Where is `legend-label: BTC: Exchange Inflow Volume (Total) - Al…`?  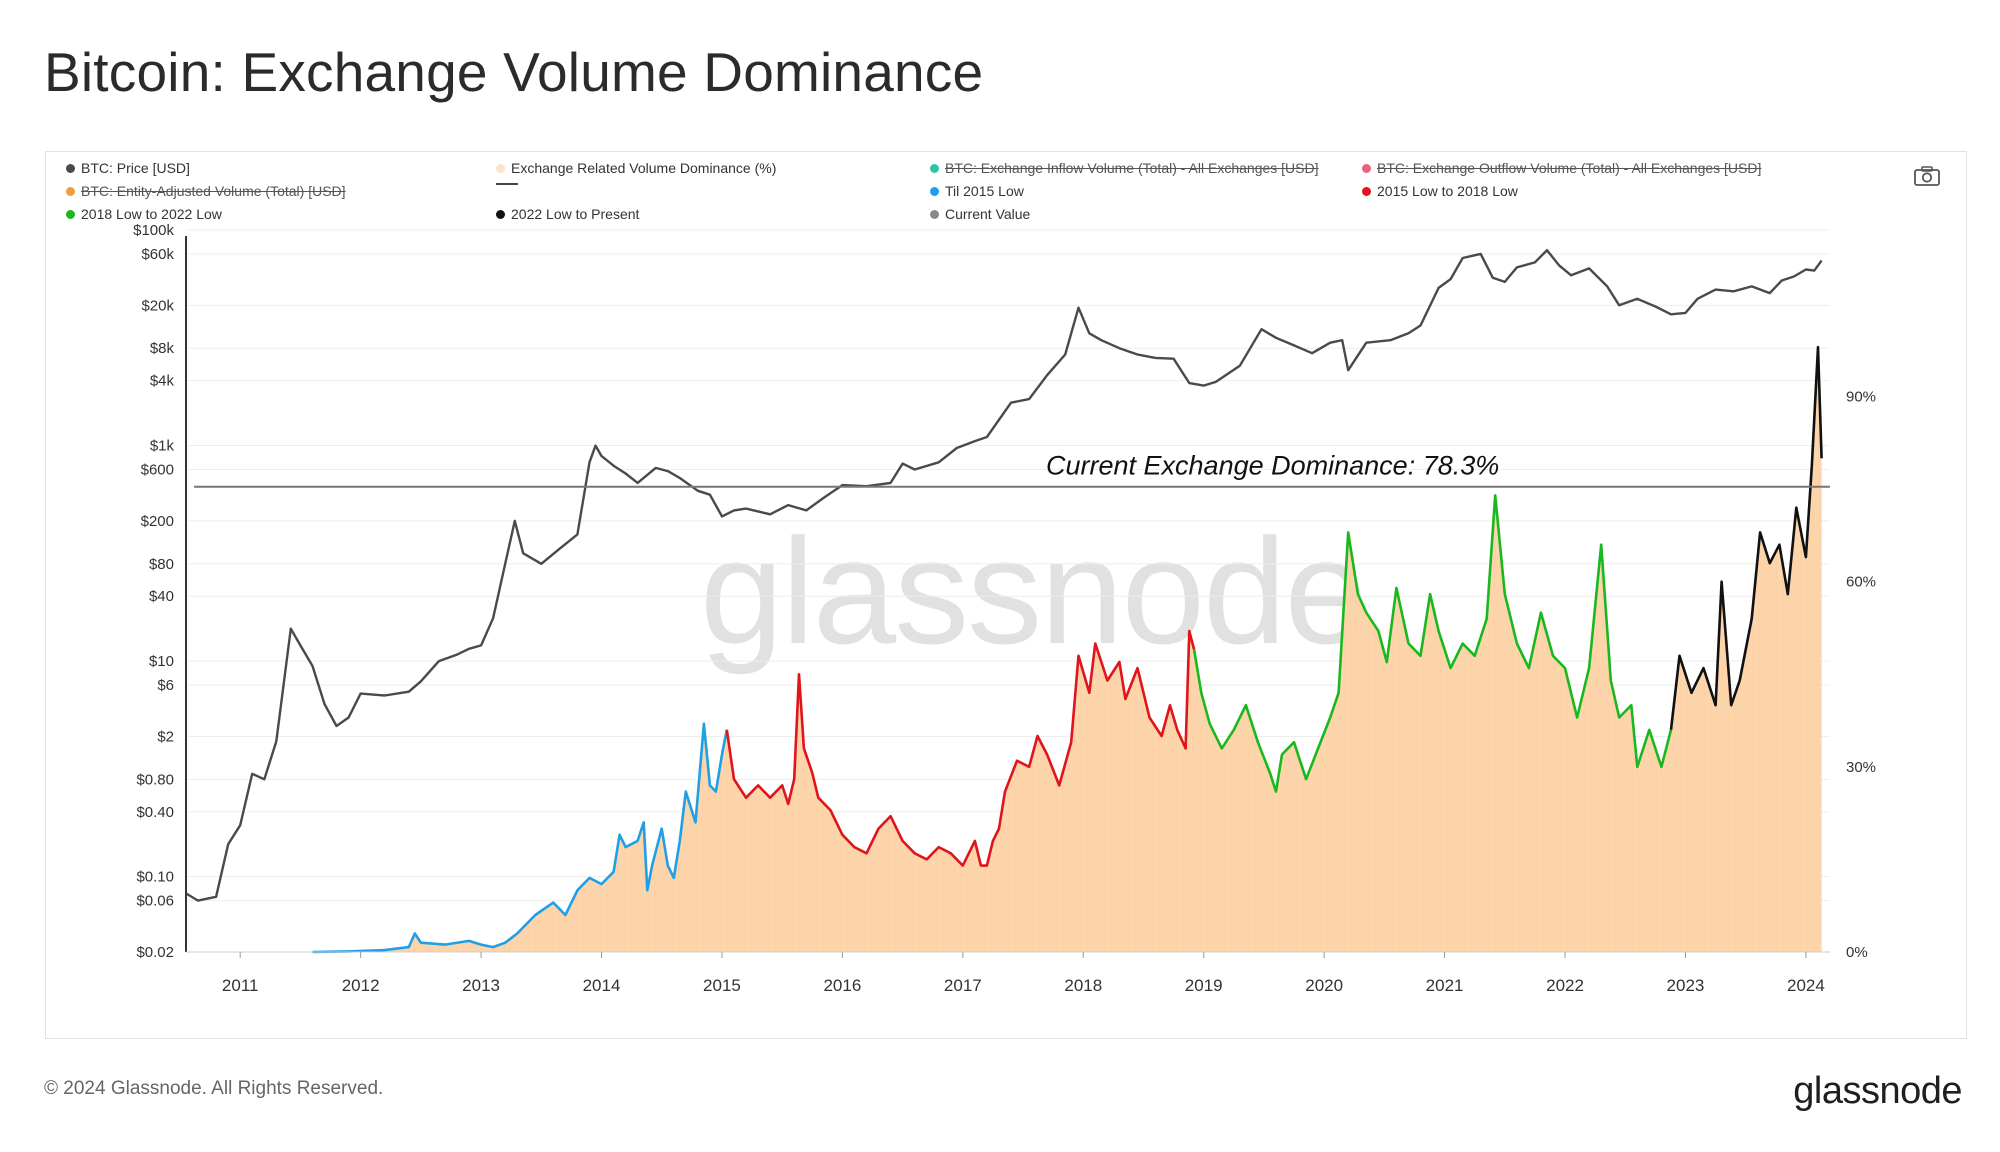 legend-label: BTC: Exchange Inflow Volume (Total) - Al… is located at coordinates (1132, 168).